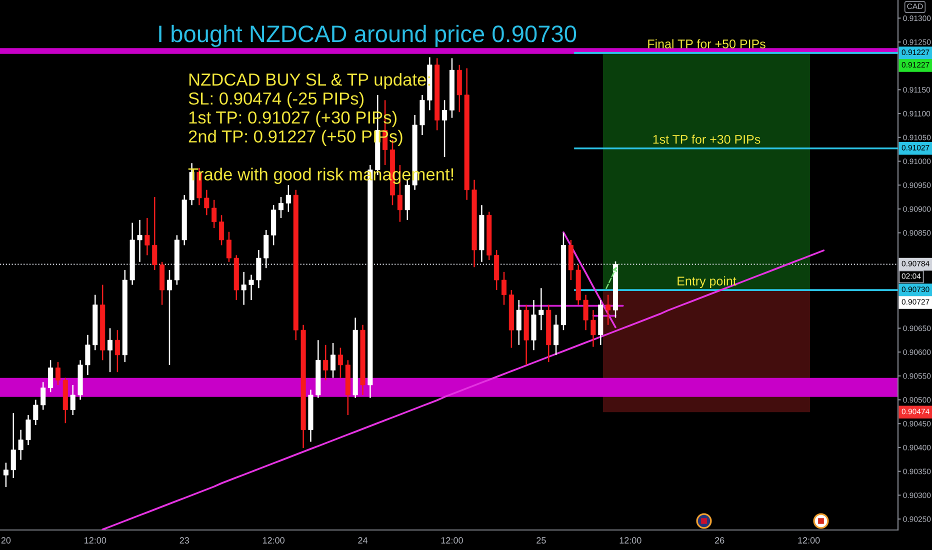  I want to click on x-tick-label: 25, so click(541, 540).